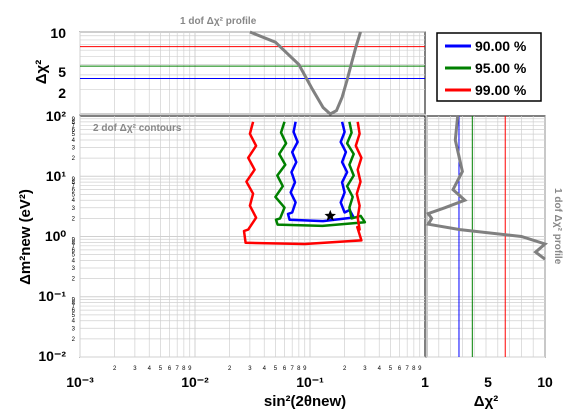 The height and width of the screenshot is (419, 574). Describe the element at coordinates (305, 401) in the screenshot. I see `x-axis-title: sin²(2θnew)` at that location.